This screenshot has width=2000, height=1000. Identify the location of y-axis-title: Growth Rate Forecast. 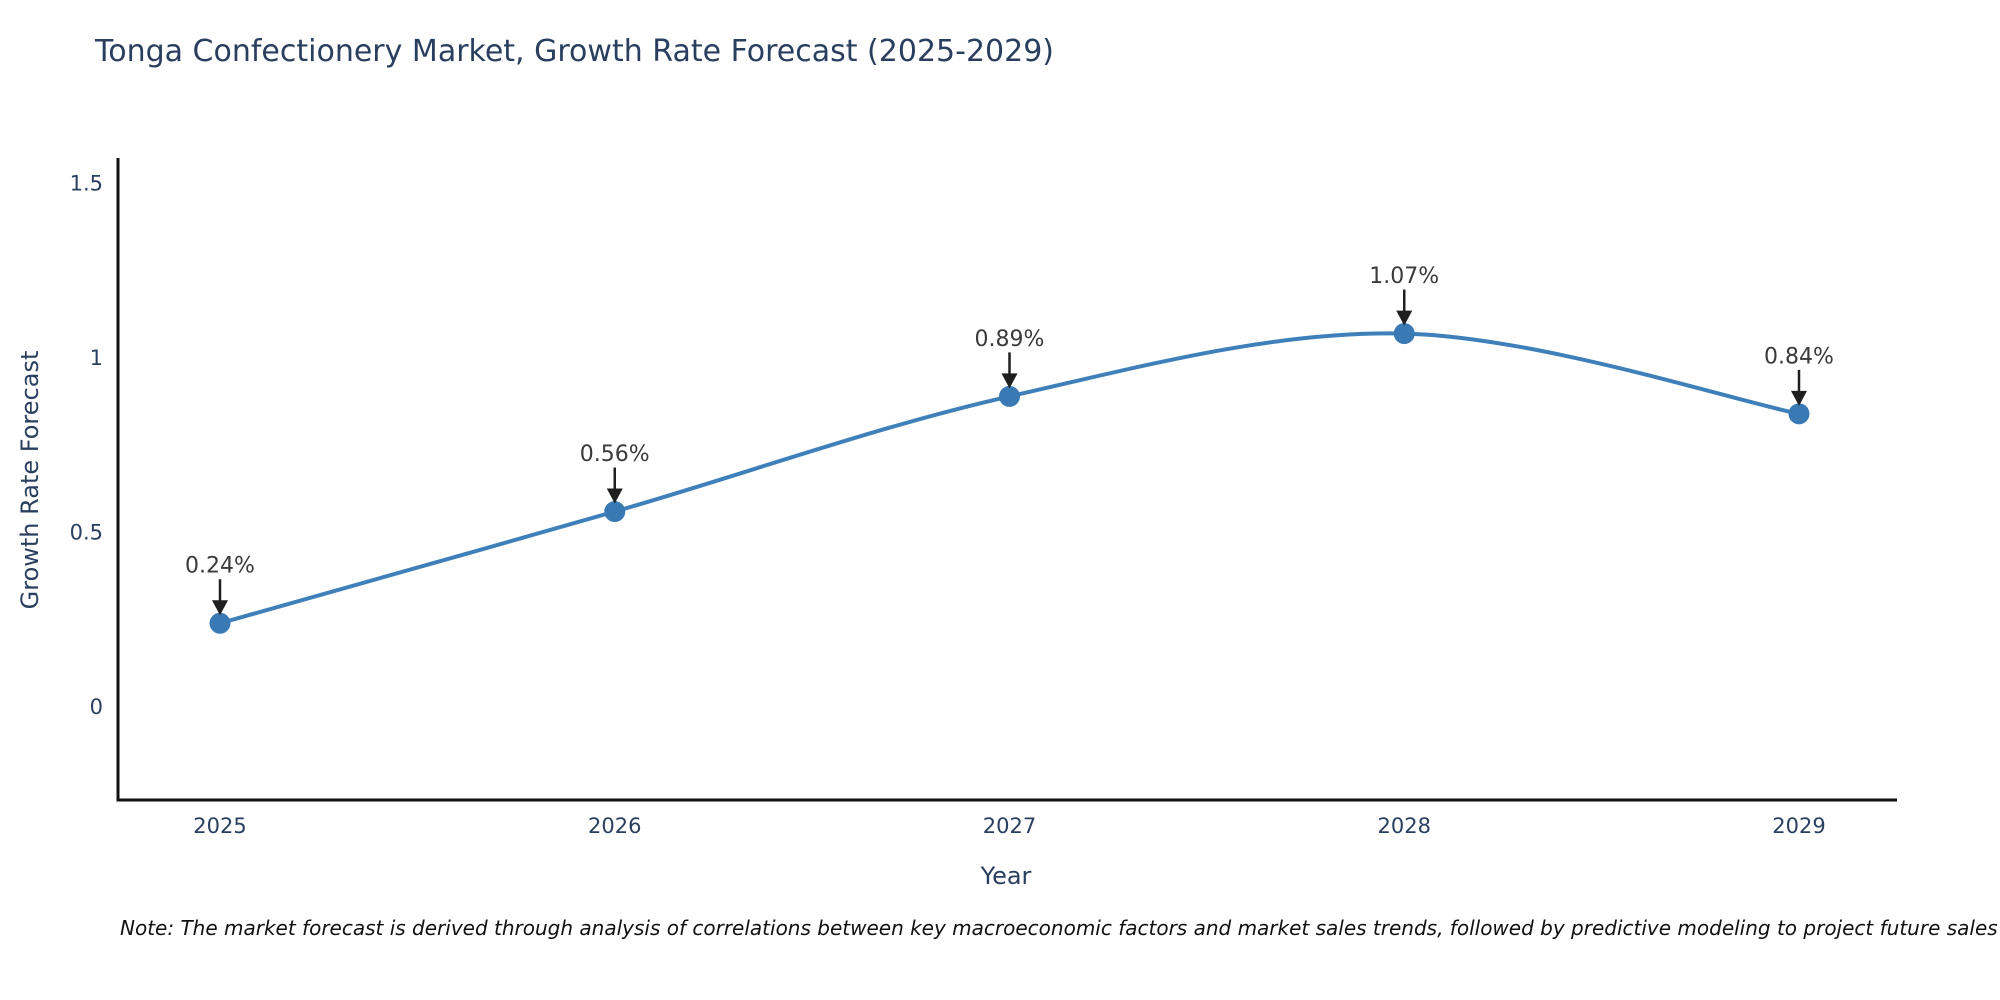
(30, 480).